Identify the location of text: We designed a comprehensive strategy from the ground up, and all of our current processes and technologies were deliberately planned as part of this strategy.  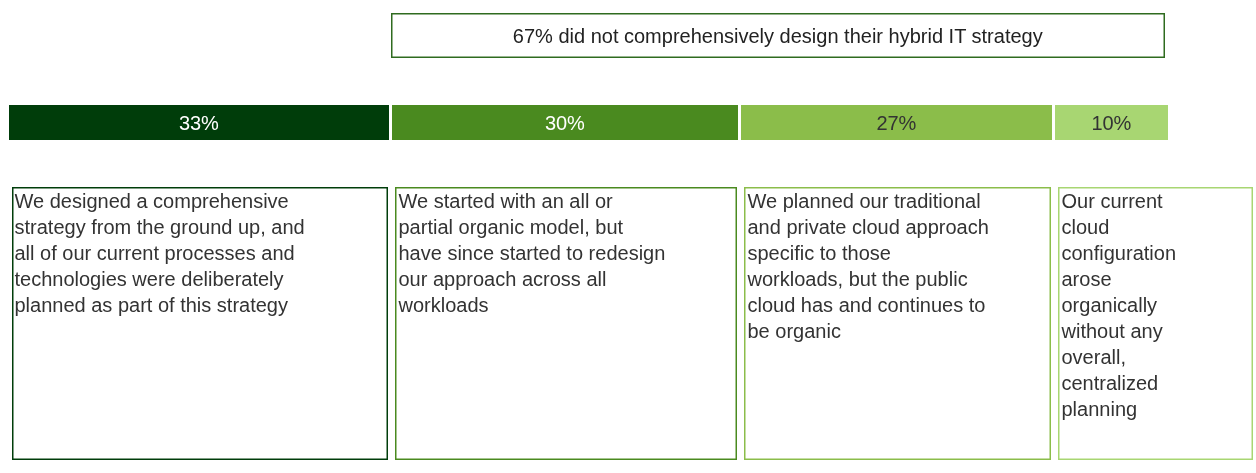
(159, 252).